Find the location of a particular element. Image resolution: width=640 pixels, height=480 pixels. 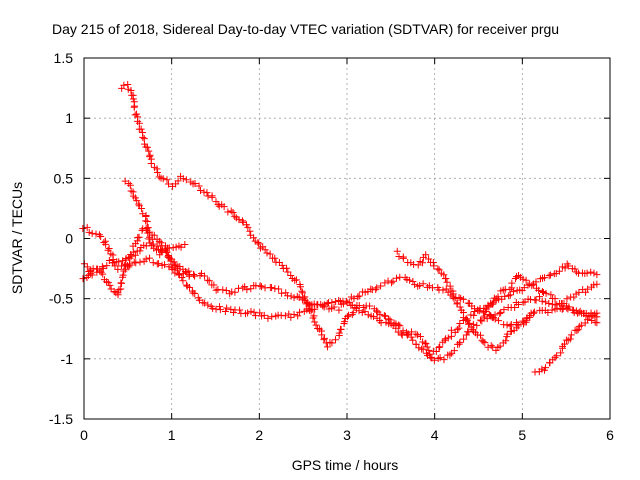

y-tick-label: -1 is located at coordinates (67, 359).